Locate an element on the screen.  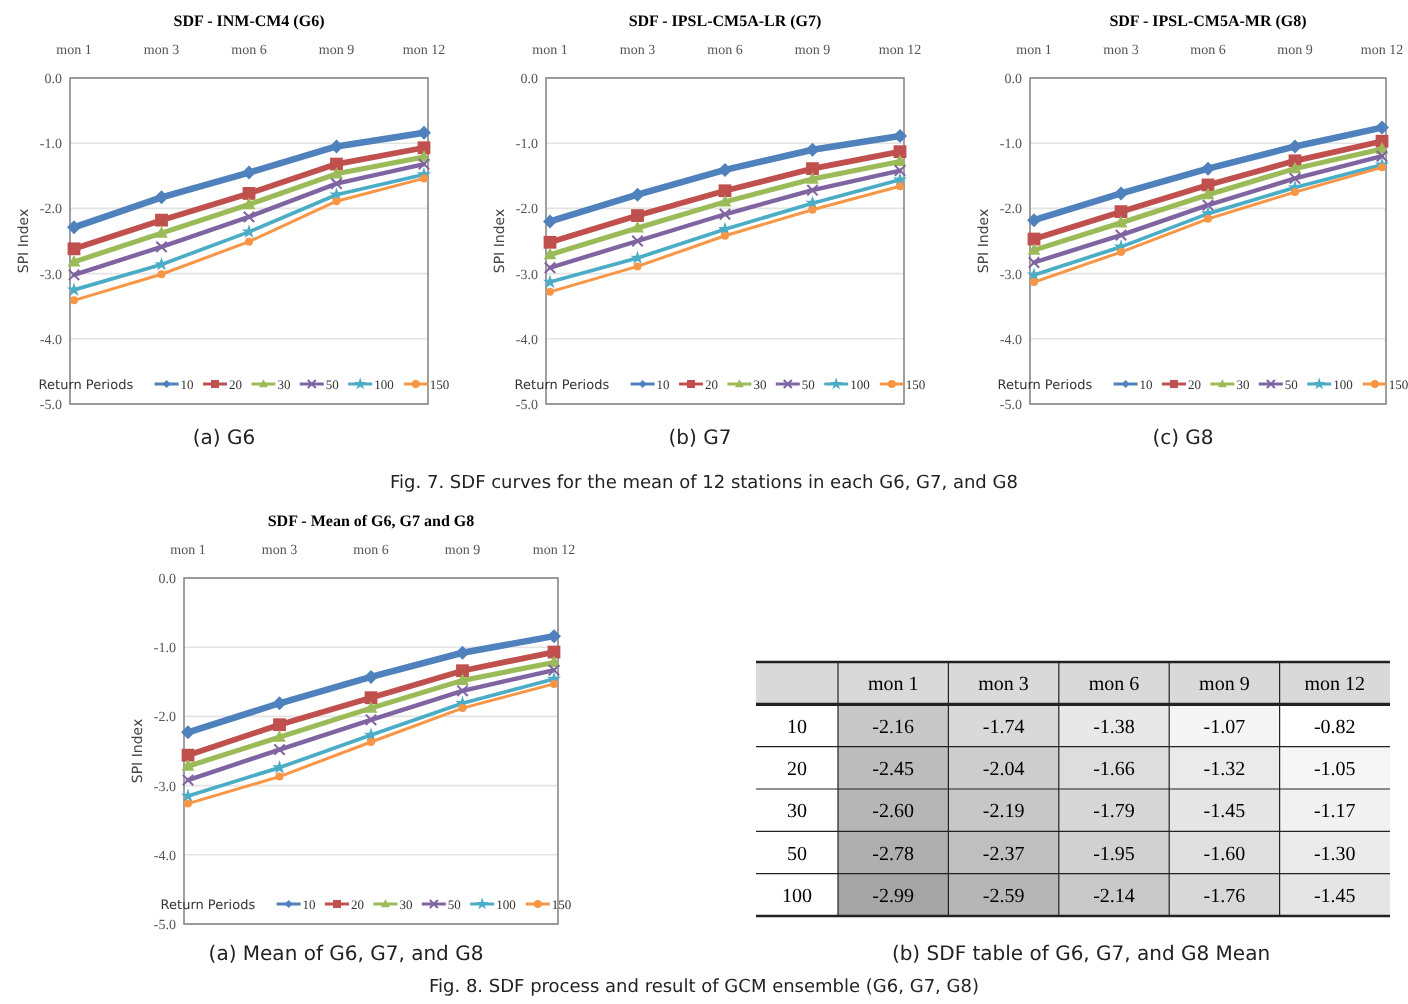
data-label: -1.79 is located at coordinates (1114, 812).